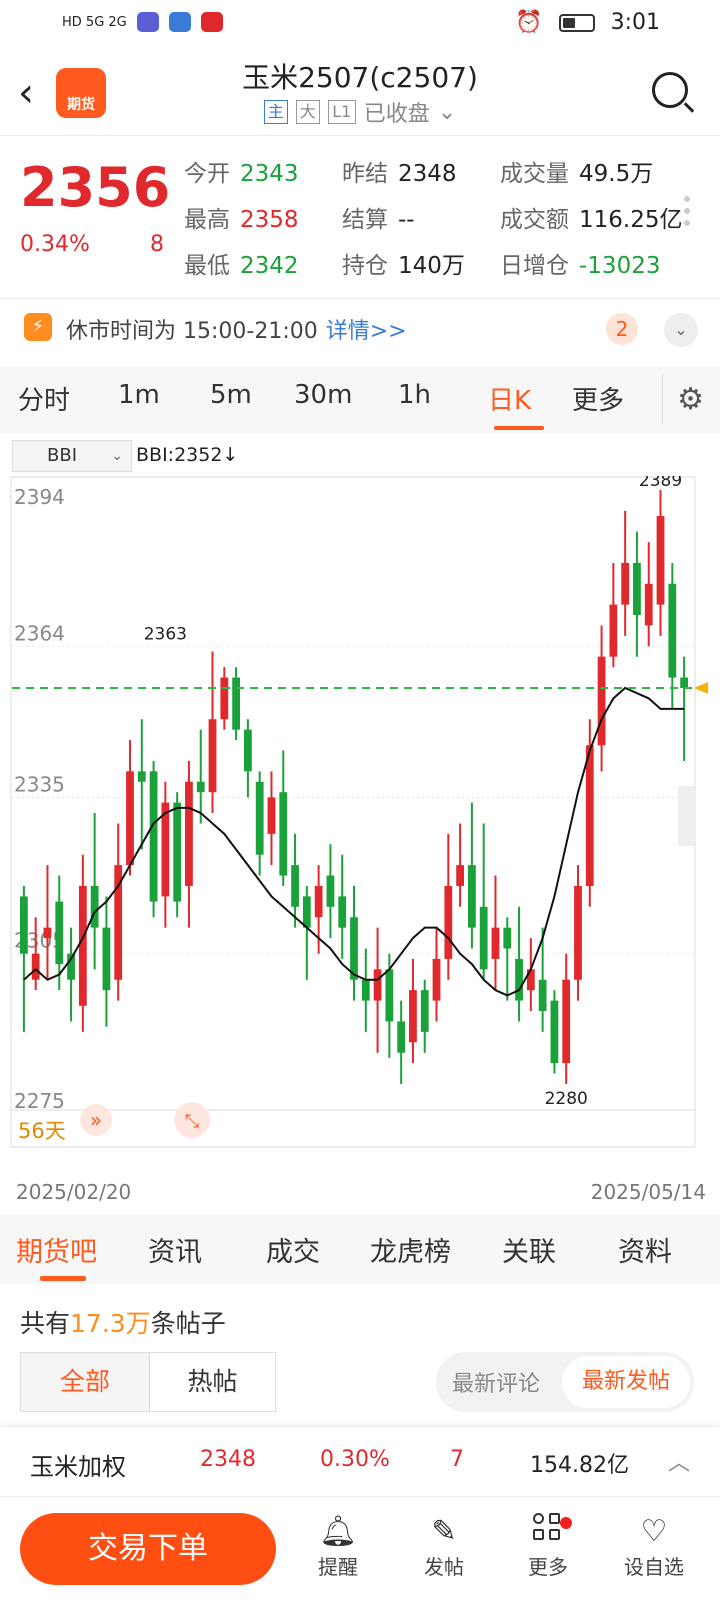  Describe the element at coordinates (686, 816) in the screenshot. I see `side-collapse-handle` at that location.